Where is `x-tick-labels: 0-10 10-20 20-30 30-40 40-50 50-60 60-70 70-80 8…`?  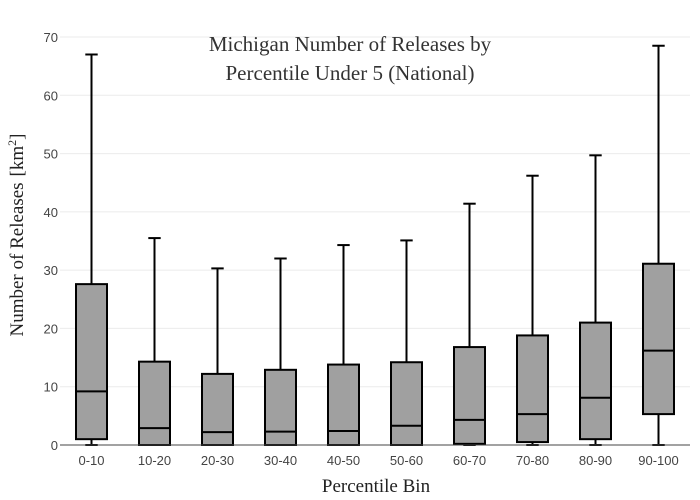
x-tick-labels: 0-10 10-20 20-30 30-40 40-50 50-60 60-70 70-80 8… is located at coordinates (378, 460).